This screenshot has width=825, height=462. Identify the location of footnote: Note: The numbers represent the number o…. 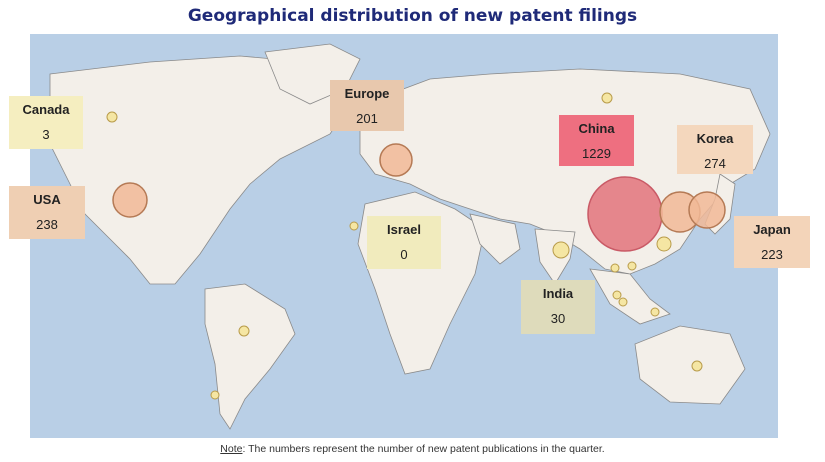
(412, 449).